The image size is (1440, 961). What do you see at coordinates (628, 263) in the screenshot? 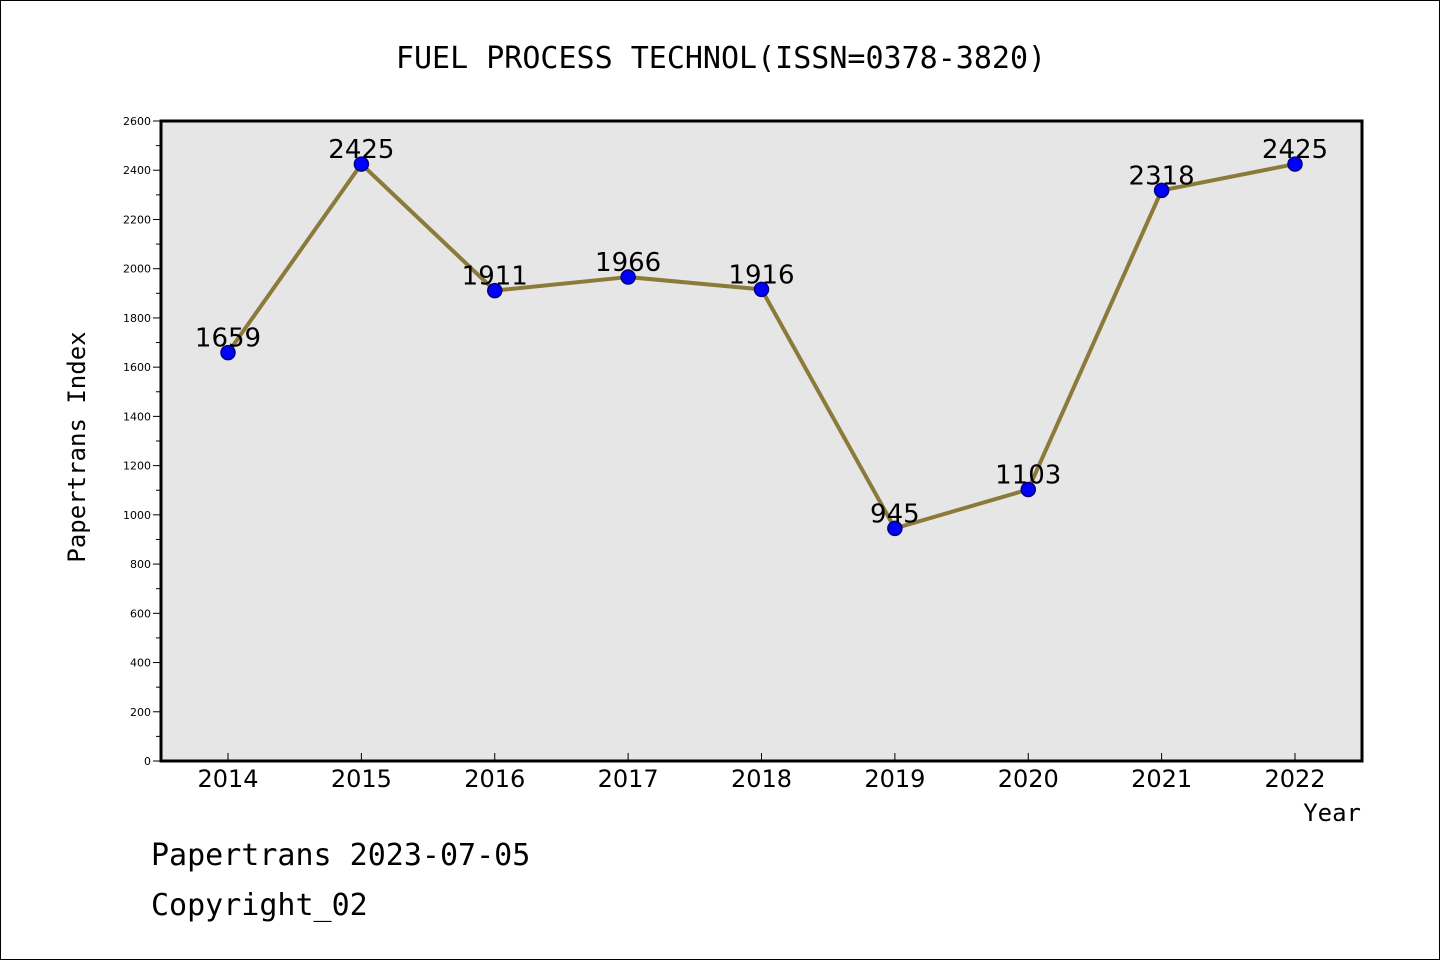
I see `data-label: 1966` at bounding box center [628, 263].